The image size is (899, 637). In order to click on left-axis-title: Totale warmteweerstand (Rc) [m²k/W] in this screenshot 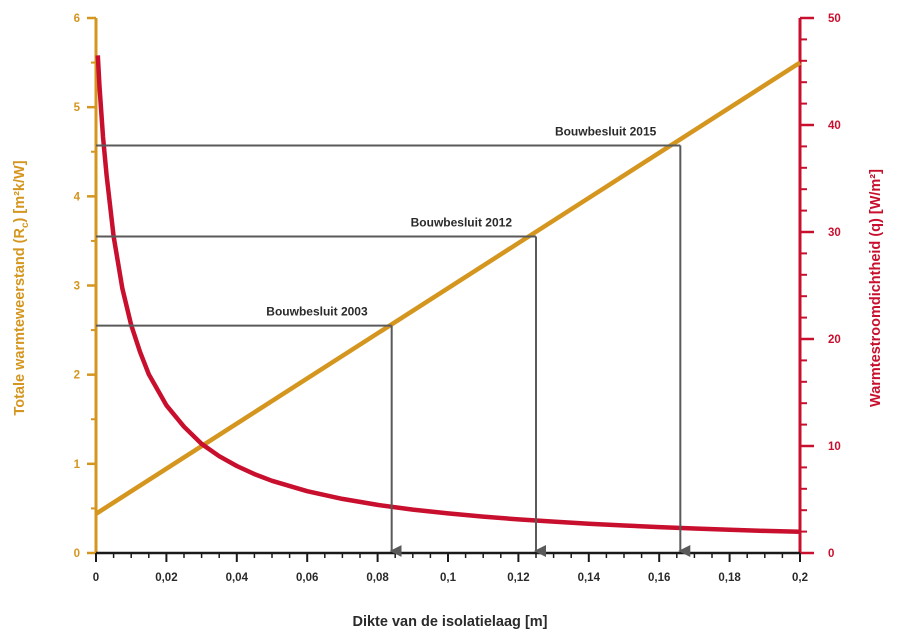, I will do `click(21, 287)`.